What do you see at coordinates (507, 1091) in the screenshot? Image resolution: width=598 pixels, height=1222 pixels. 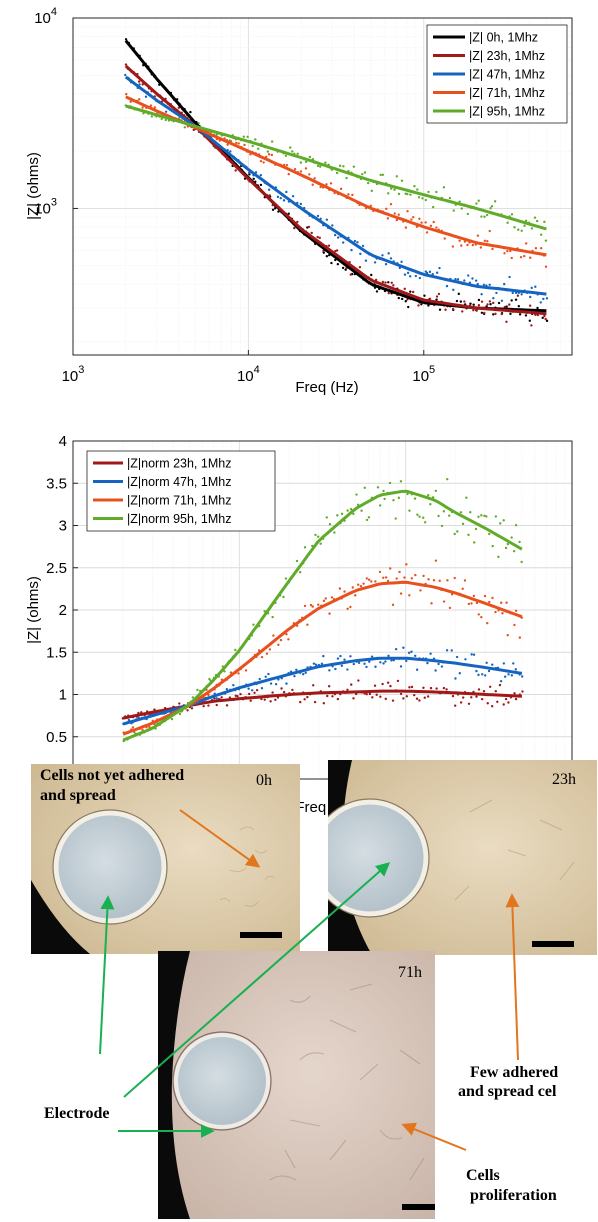 I see `caption-few-adhered-2: and spread cel` at bounding box center [507, 1091].